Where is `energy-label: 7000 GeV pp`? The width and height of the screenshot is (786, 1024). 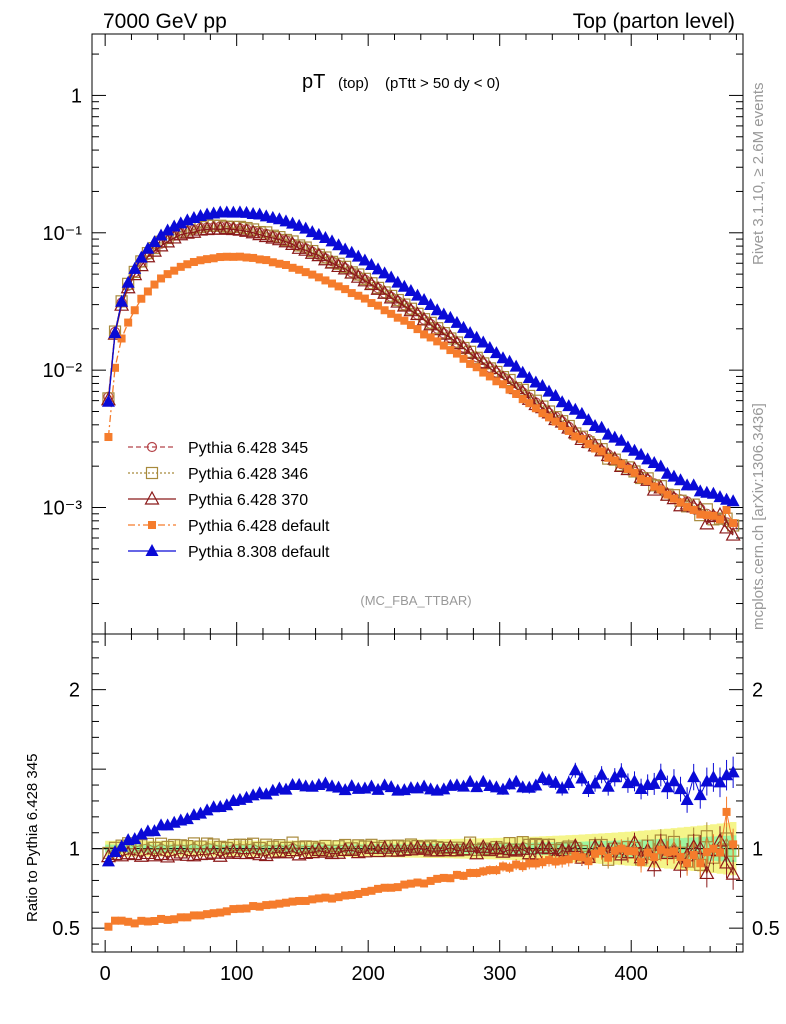 energy-label: 7000 GeV pp is located at coordinates (165, 21).